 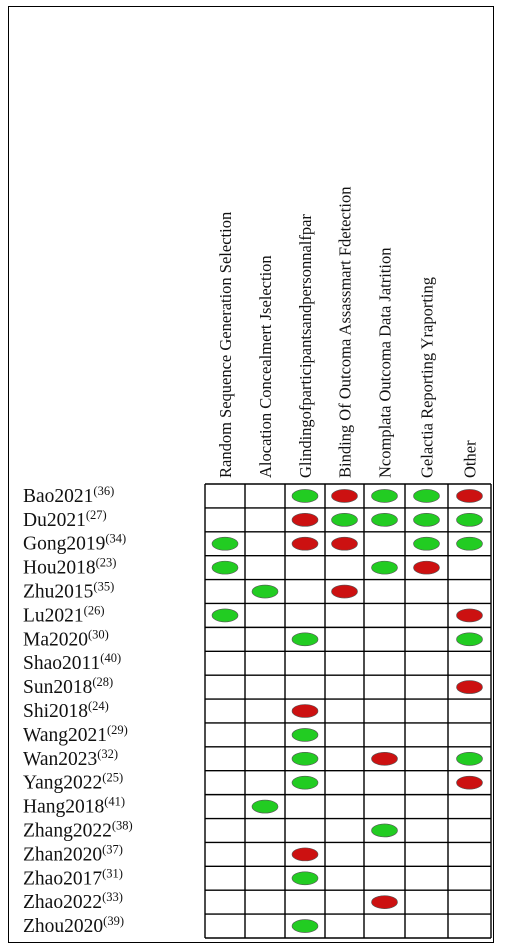 I want to click on row-label: Zhao2022(33), so click(x=73, y=901).